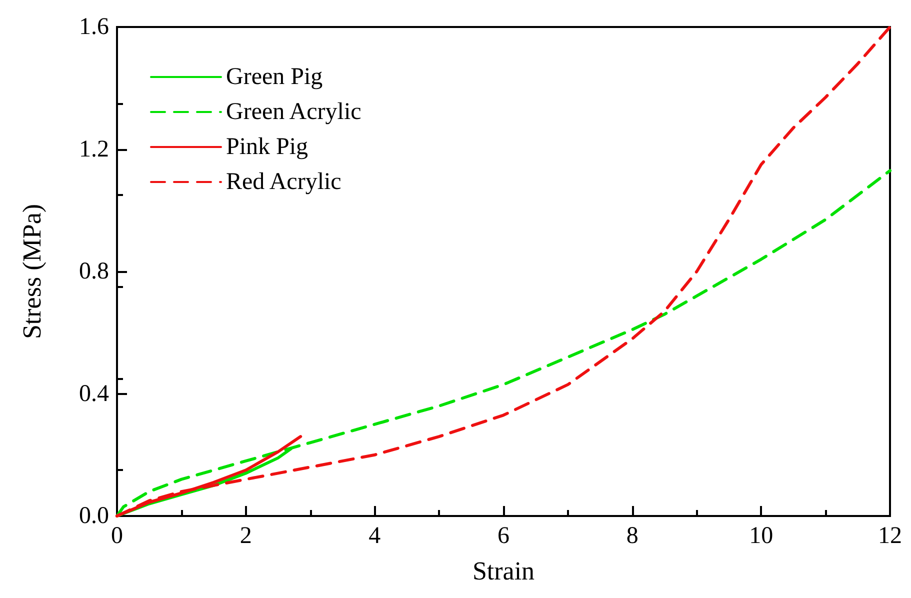 This screenshot has width=911, height=598. I want to click on x-tick-label: 10, so click(761, 536).